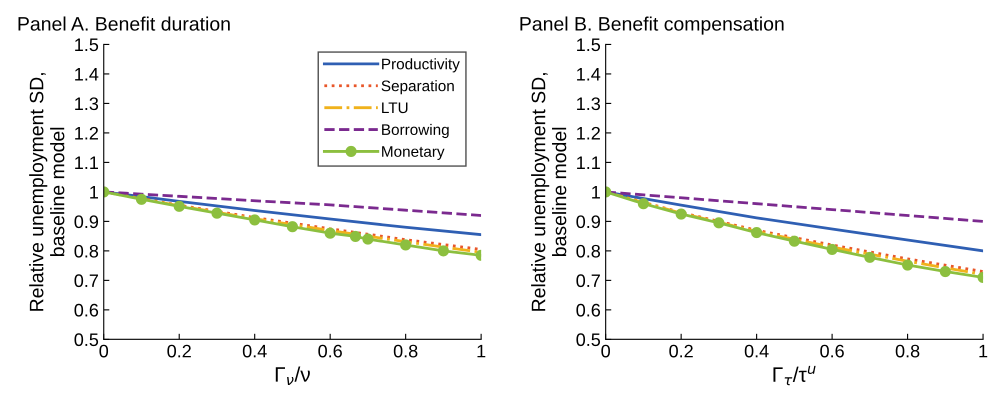 The image size is (988, 404). I want to click on x-axis-title: Γ$_{ν}$/ν, so click(293, 376).